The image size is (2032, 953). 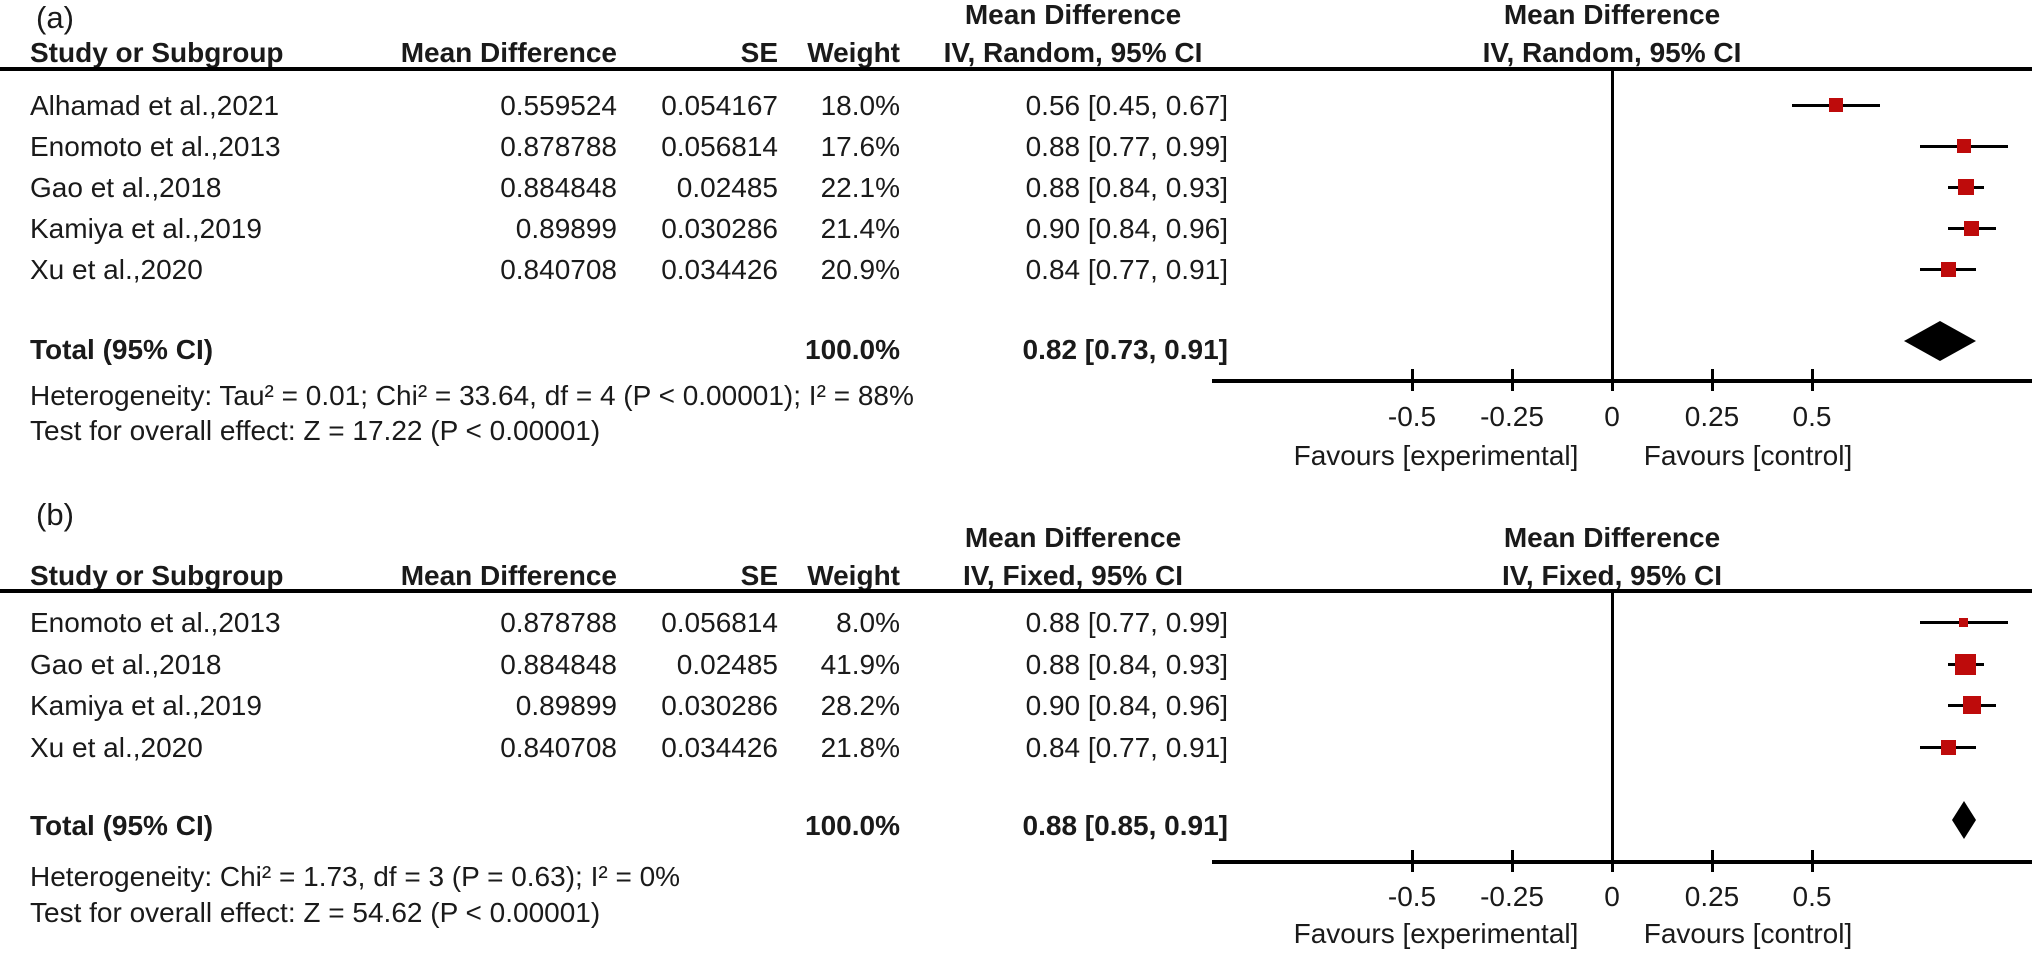 I want to click on col-header-study: Study or Subgroup, so click(x=157, y=52).